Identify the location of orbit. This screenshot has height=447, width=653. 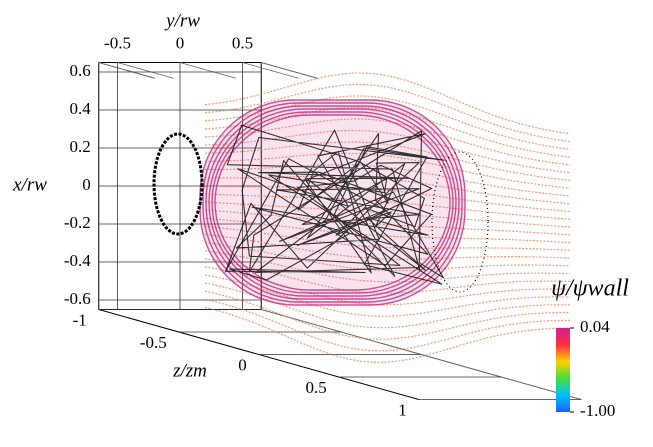
(334, 204).